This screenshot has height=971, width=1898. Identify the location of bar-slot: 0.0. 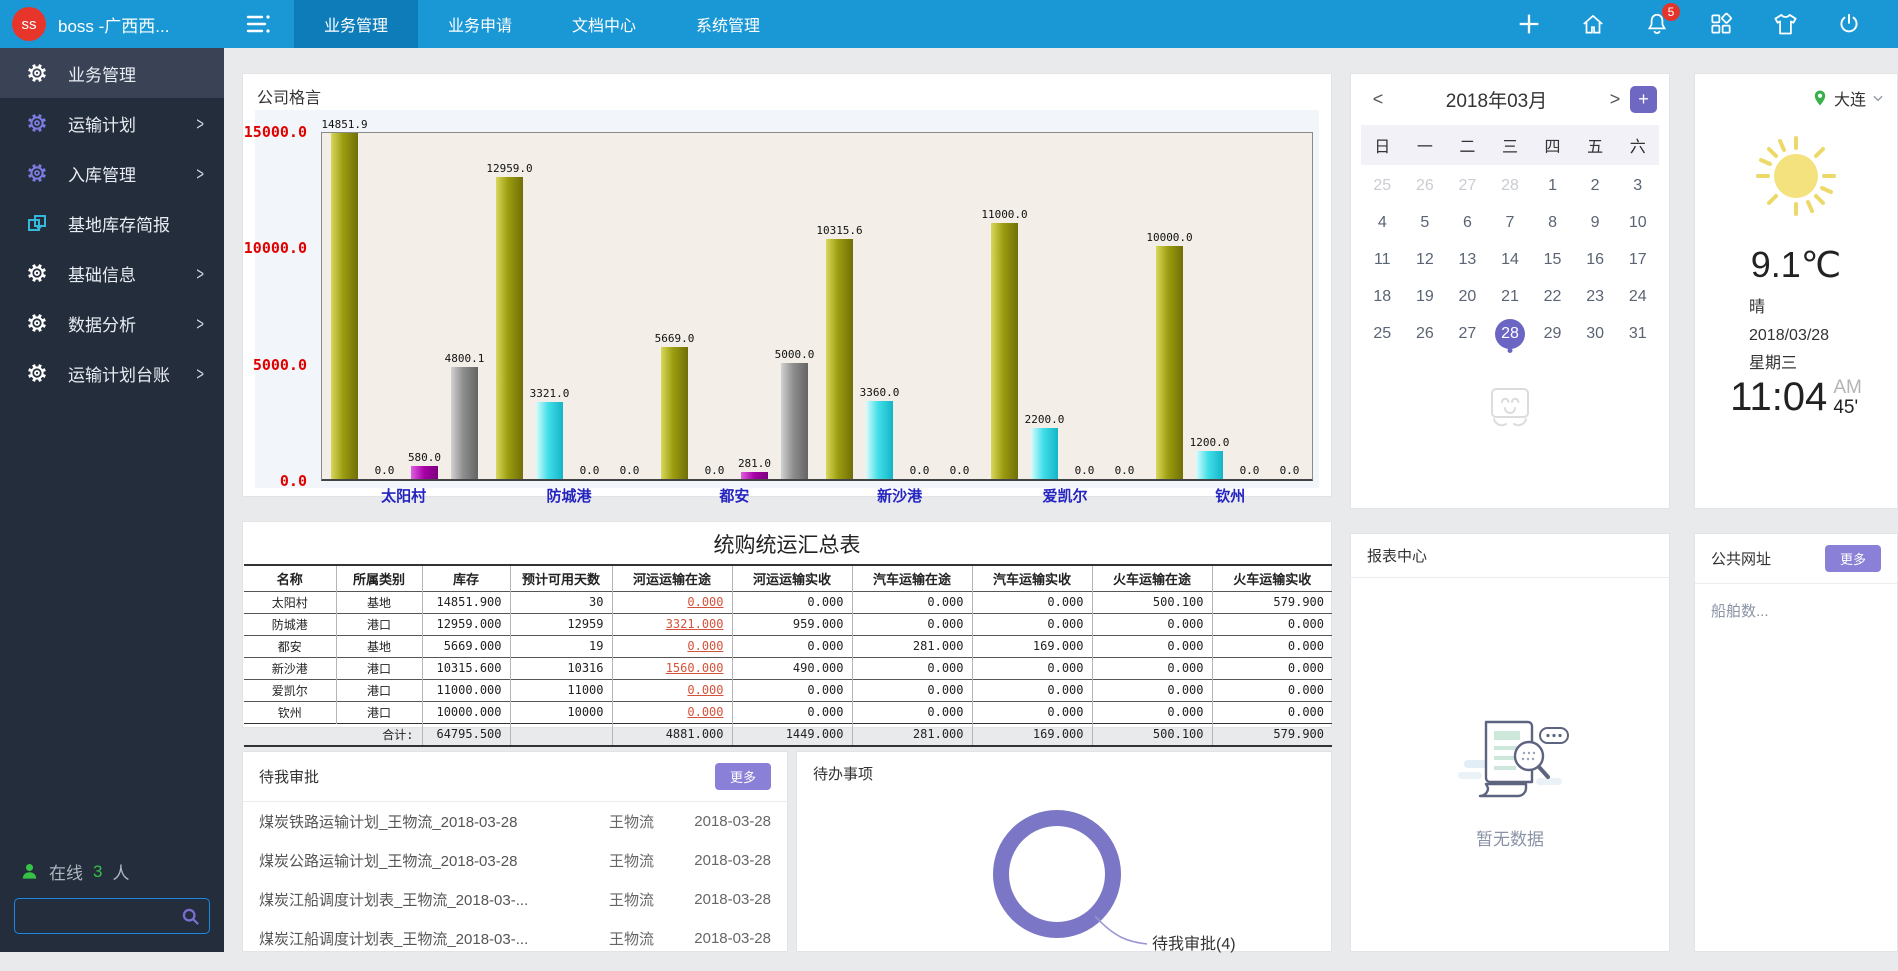
(1124, 306).